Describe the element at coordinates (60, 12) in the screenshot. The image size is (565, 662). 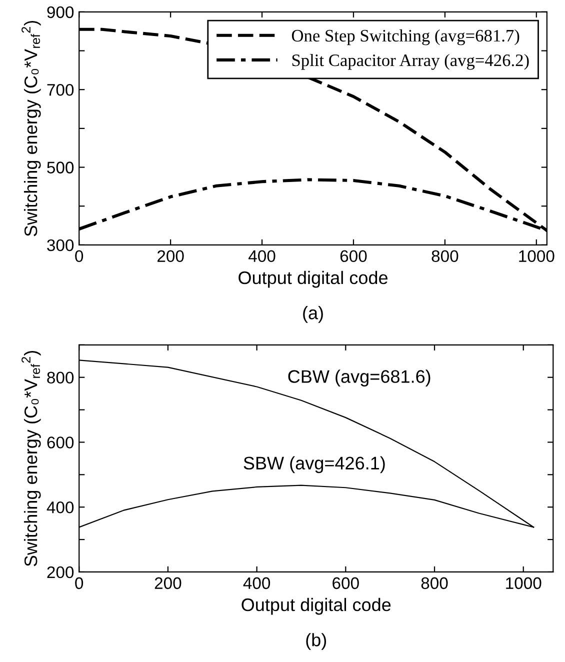
I see `y-tick-label: 900` at that location.